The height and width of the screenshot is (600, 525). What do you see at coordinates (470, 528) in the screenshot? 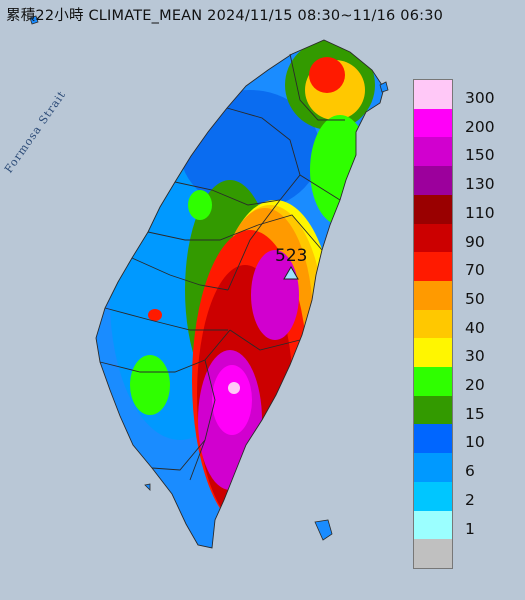
I see `legend-label: 1` at bounding box center [470, 528].